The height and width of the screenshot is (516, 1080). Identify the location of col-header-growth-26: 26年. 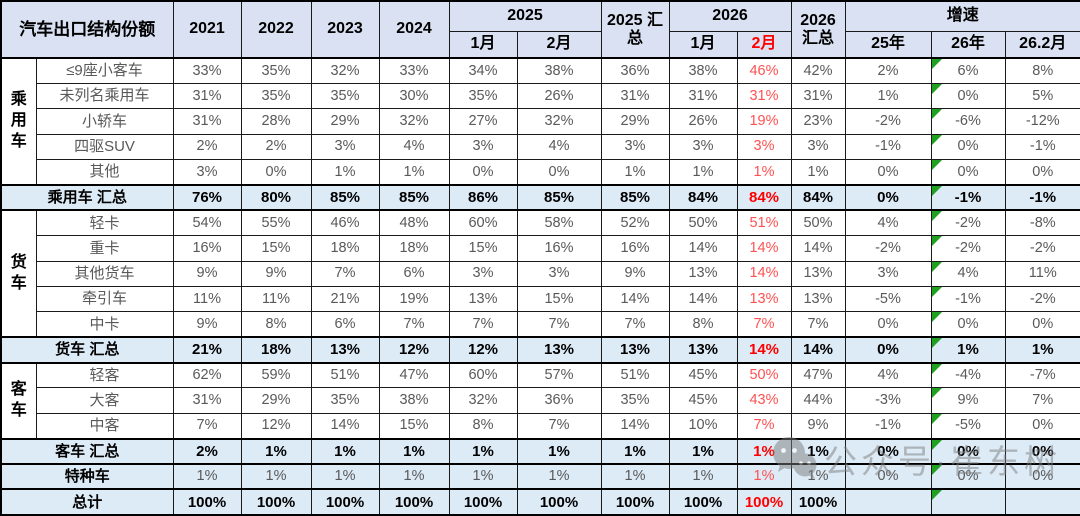
(968, 44).